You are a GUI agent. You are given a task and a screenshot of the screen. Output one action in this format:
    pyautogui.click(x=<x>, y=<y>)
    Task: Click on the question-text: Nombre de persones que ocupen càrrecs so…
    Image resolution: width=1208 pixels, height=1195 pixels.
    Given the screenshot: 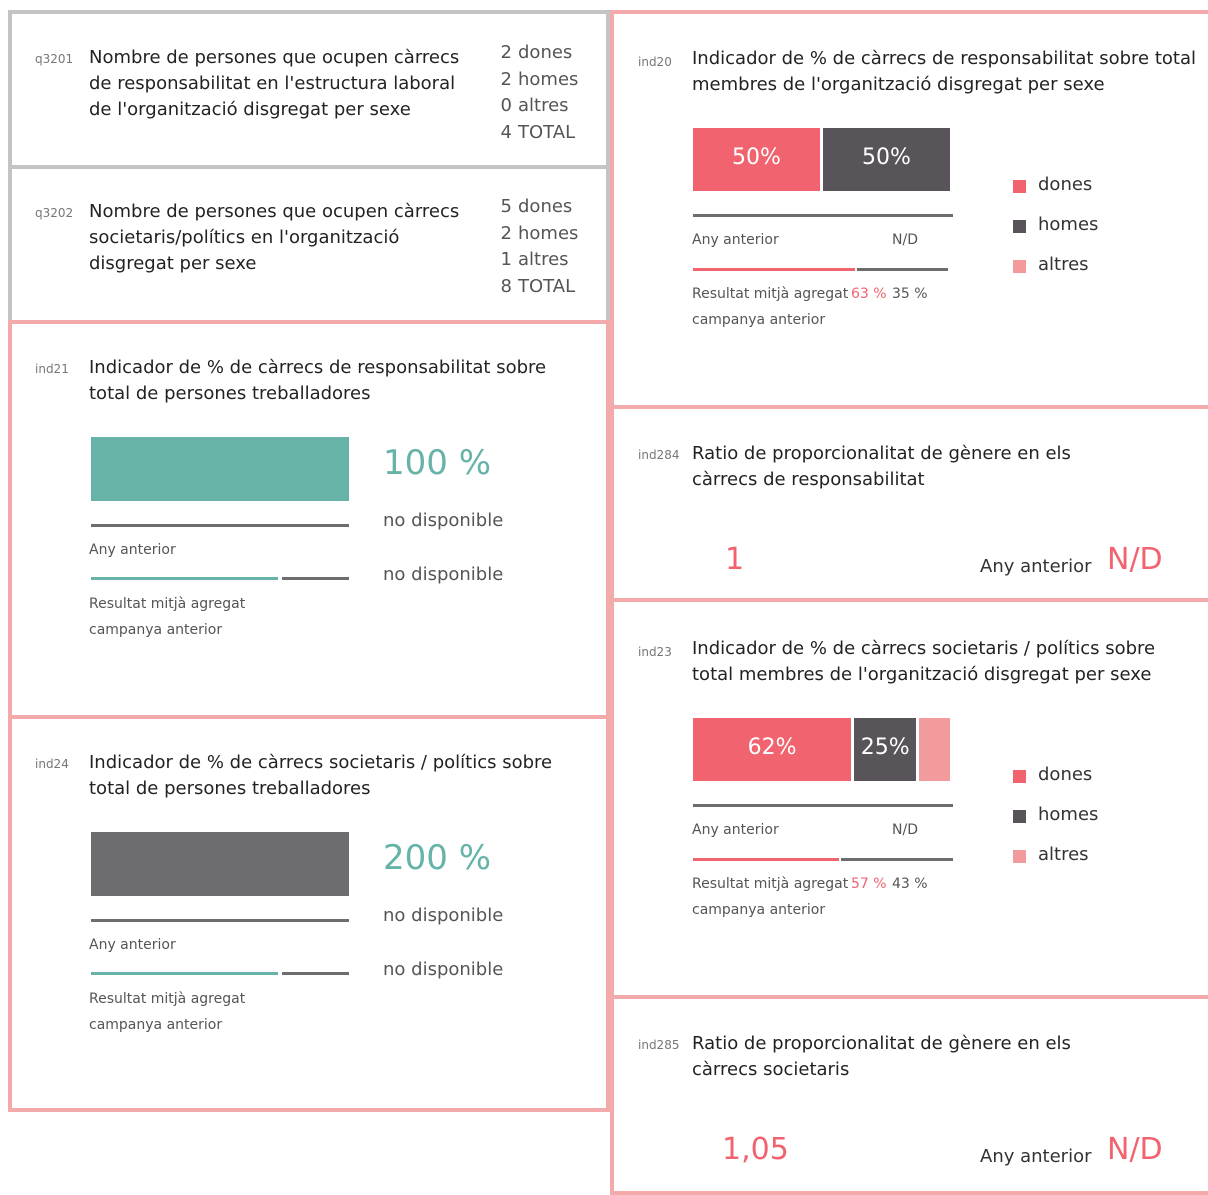 What is the action you would take?
    pyautogui.click(x=274, y=237)
    